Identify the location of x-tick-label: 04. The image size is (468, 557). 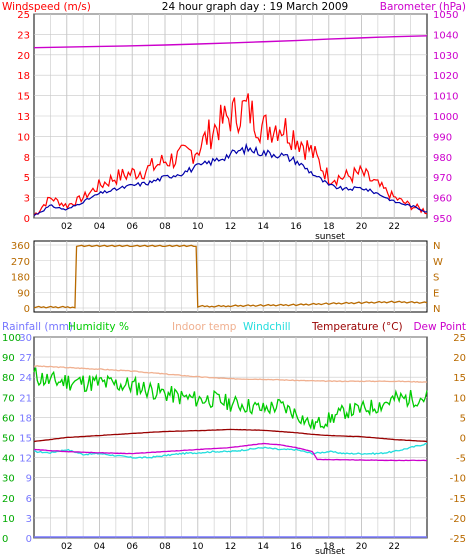
(100, 547).